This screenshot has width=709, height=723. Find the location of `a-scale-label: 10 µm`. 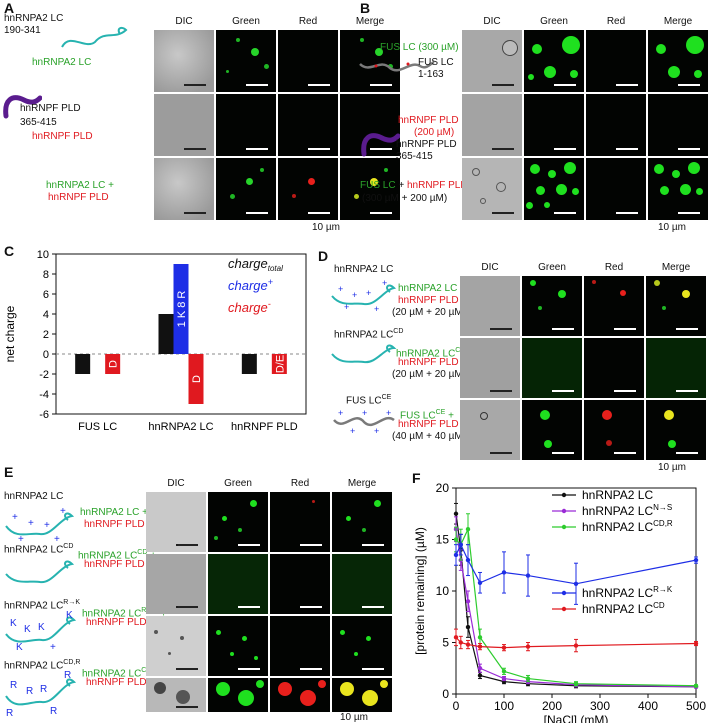

a-scale-label: 10 µm is located at coordinates (326, 227).